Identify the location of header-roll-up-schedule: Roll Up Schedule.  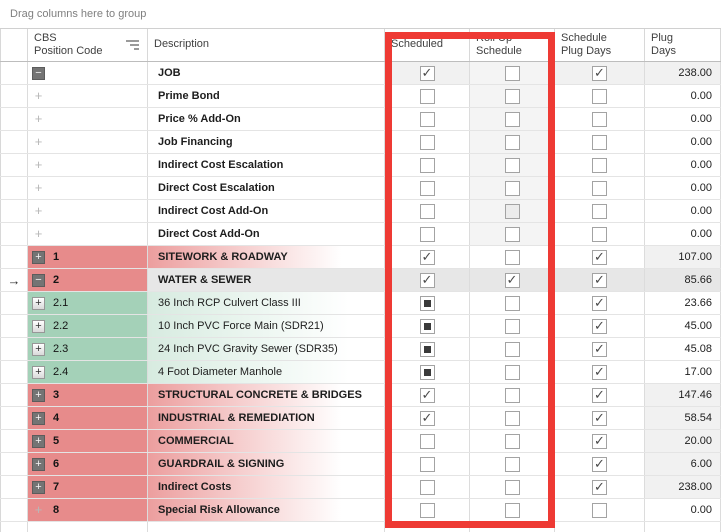
(512, 45).